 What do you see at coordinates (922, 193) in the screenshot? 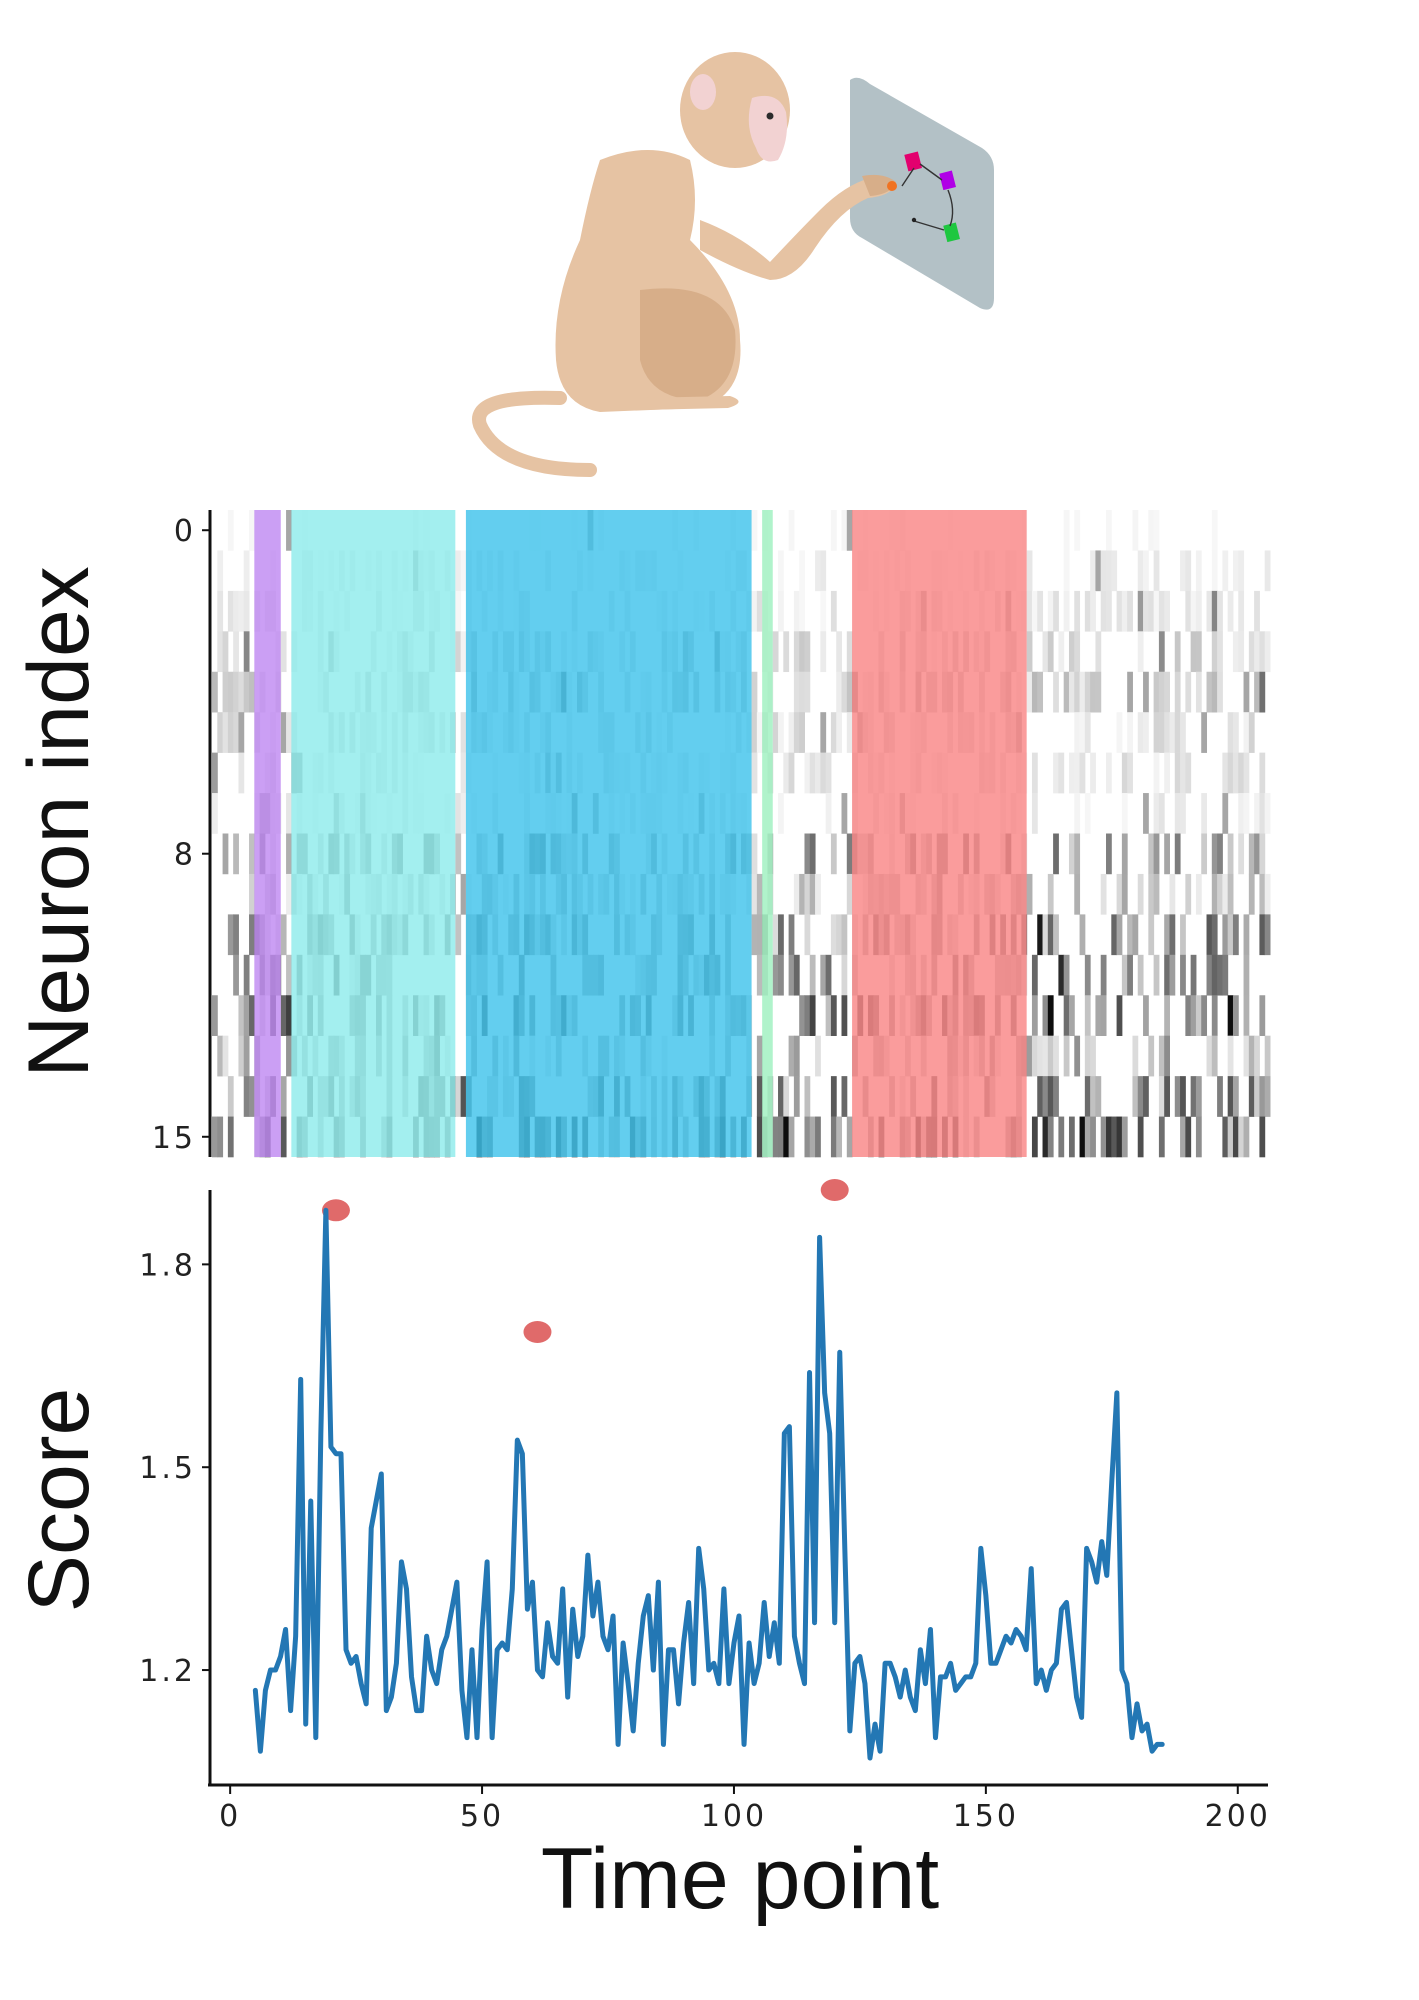
I see `touchscreen-panel` at bounding box center [922, 193].